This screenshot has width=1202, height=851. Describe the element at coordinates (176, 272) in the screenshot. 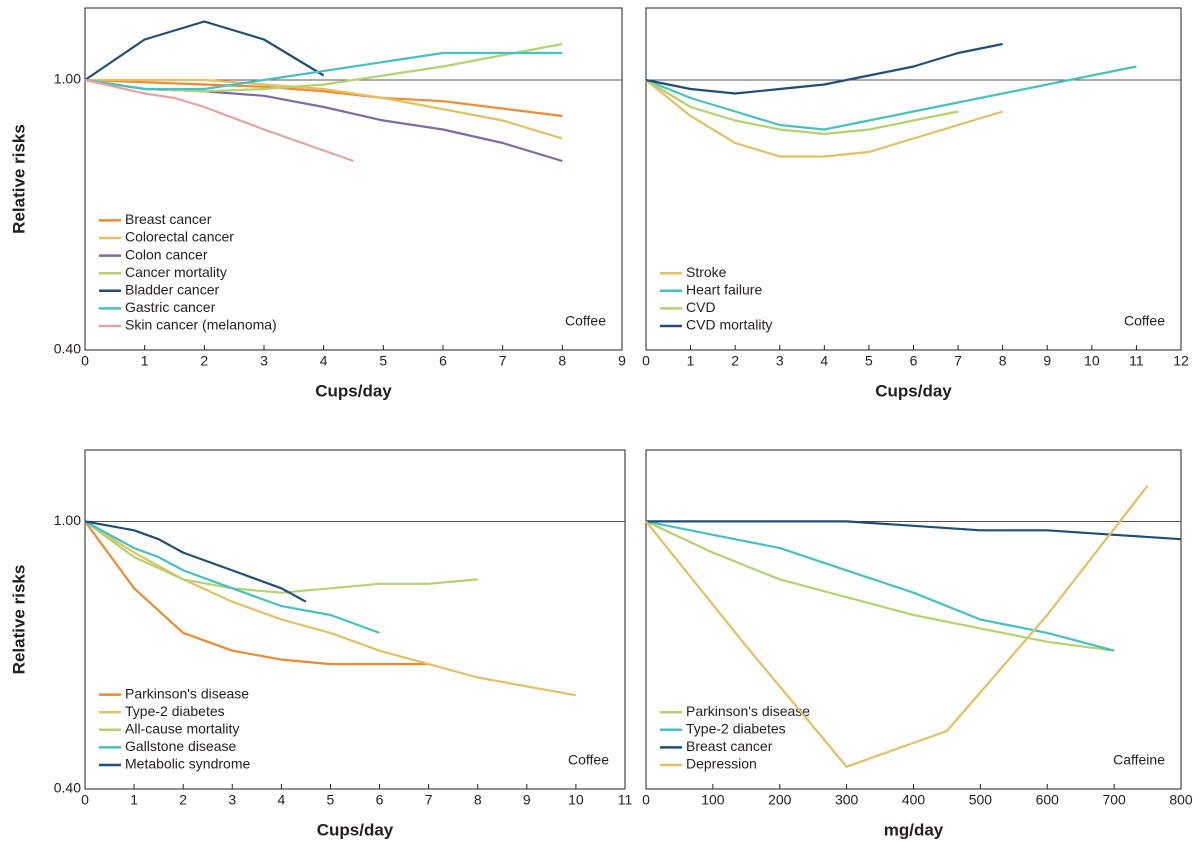

I see `legend-label: Cancer mortality` at that location.